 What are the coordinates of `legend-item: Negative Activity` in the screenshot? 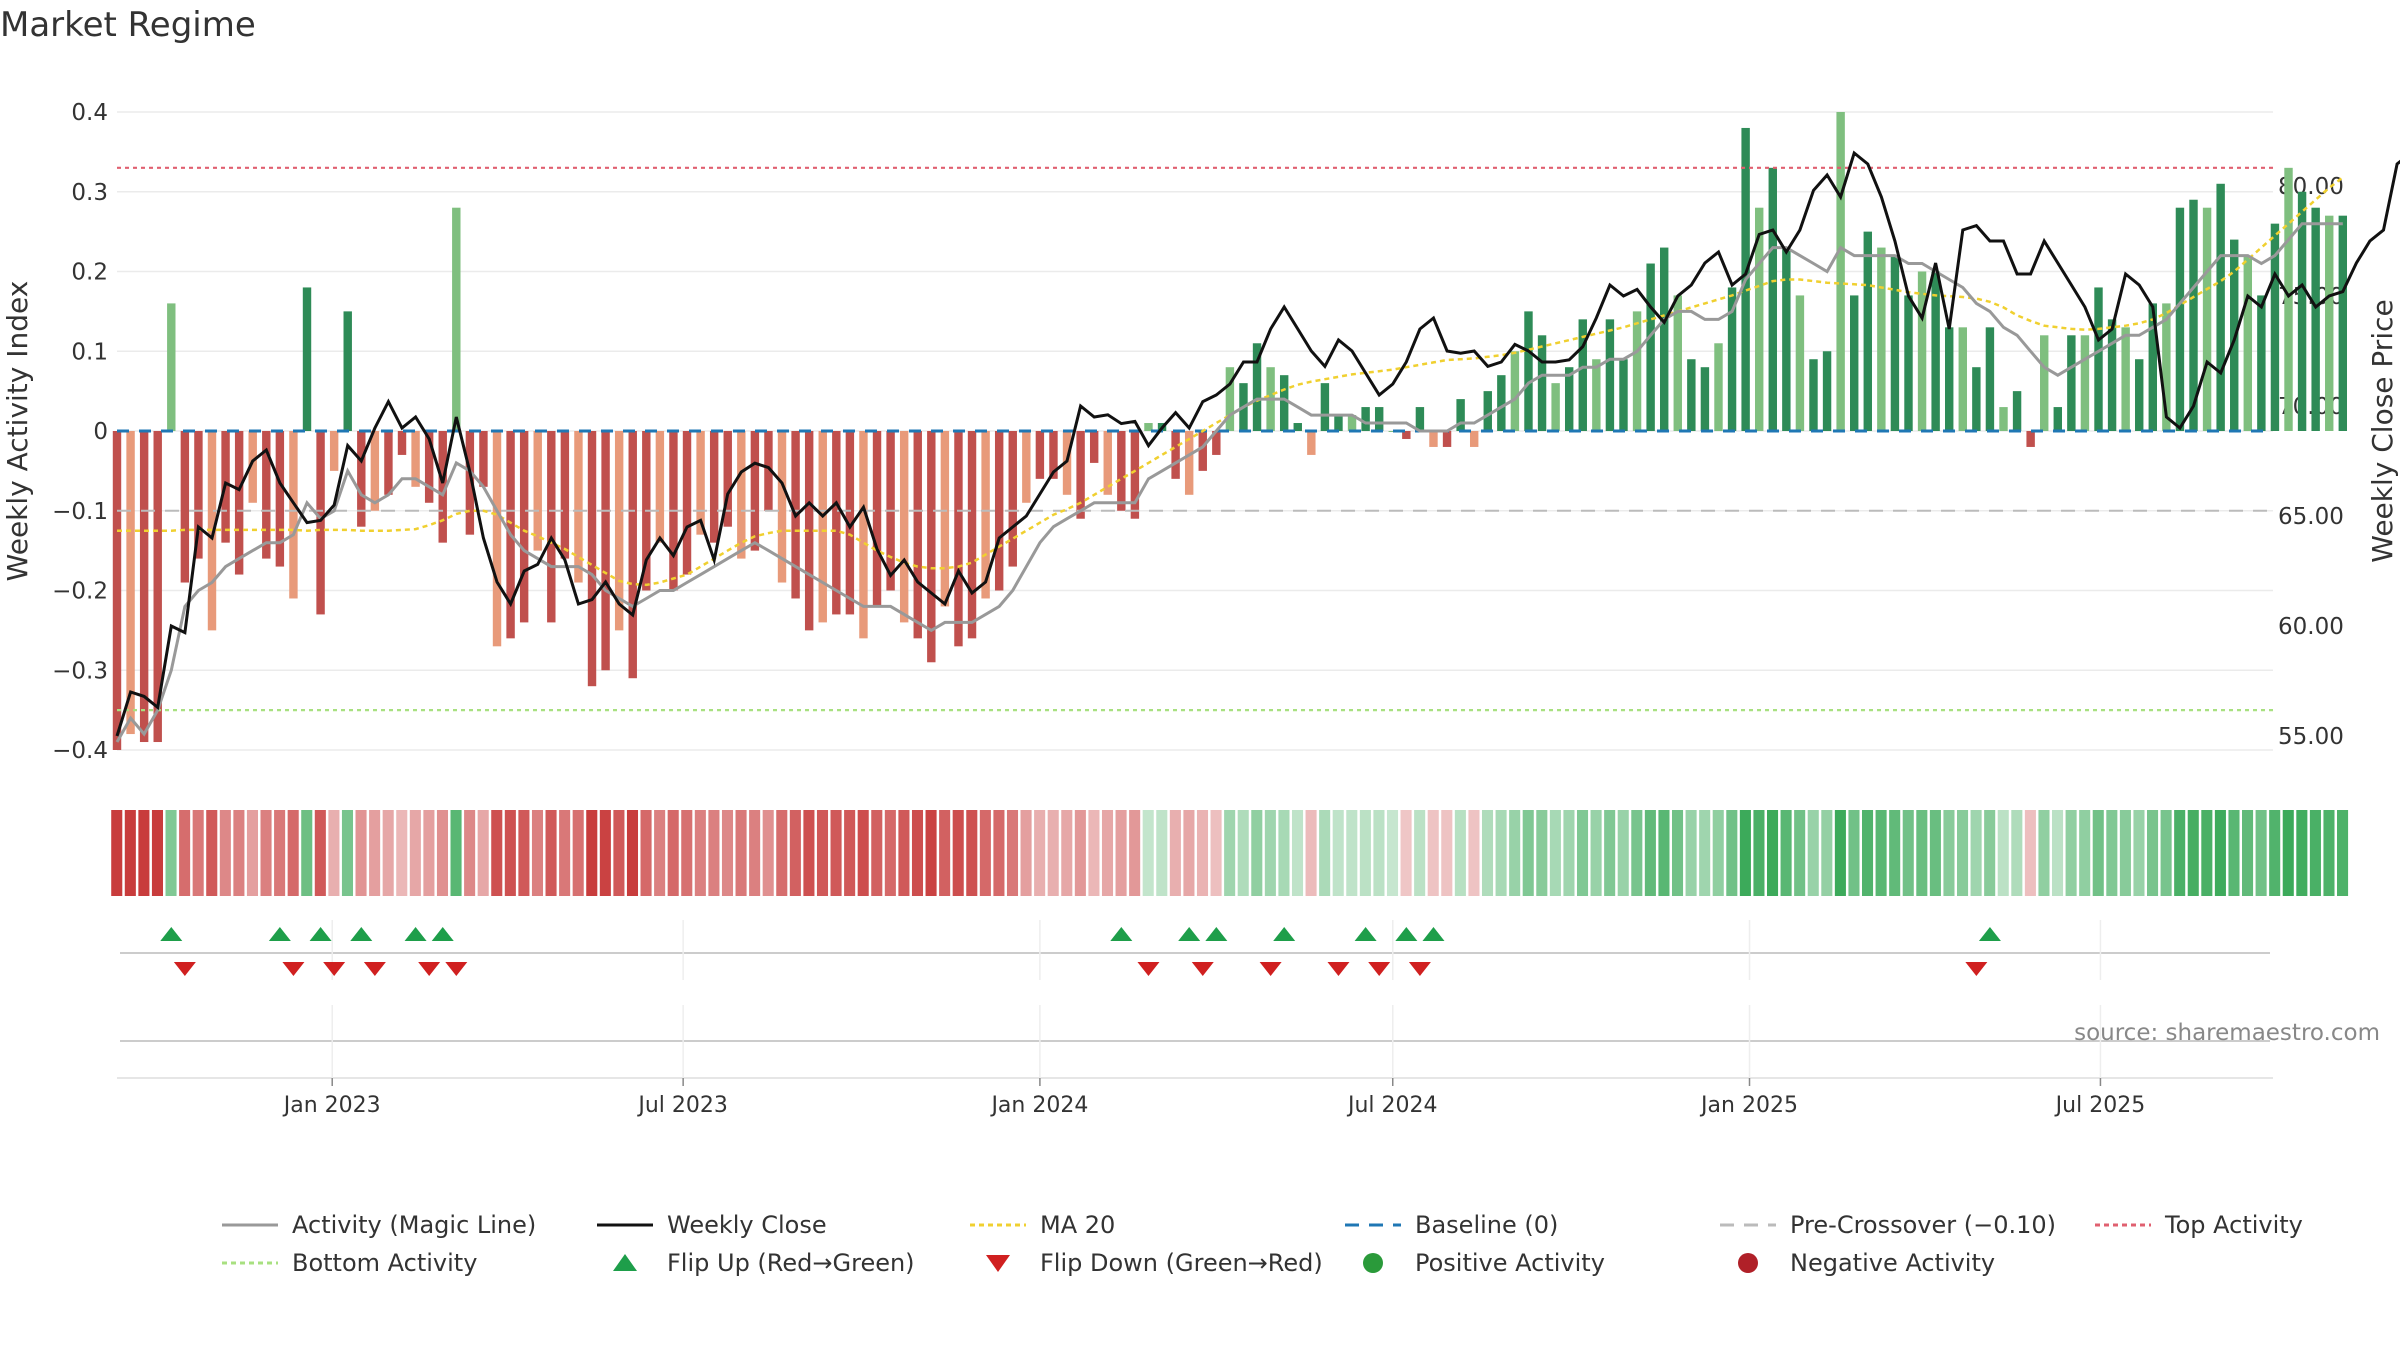 It's located at (1866, 1263).